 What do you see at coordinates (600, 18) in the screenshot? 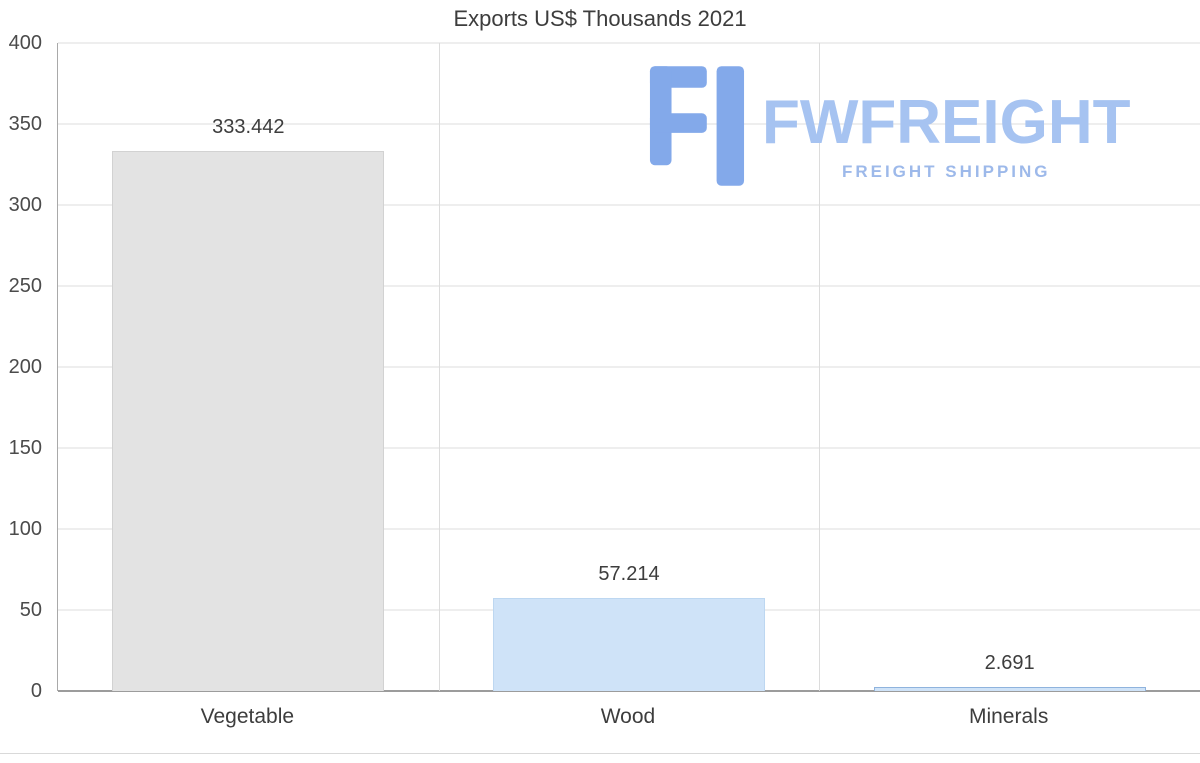
I see `chart-title: Exports US$ Thousands 2021` at bounding box center [600, 18].